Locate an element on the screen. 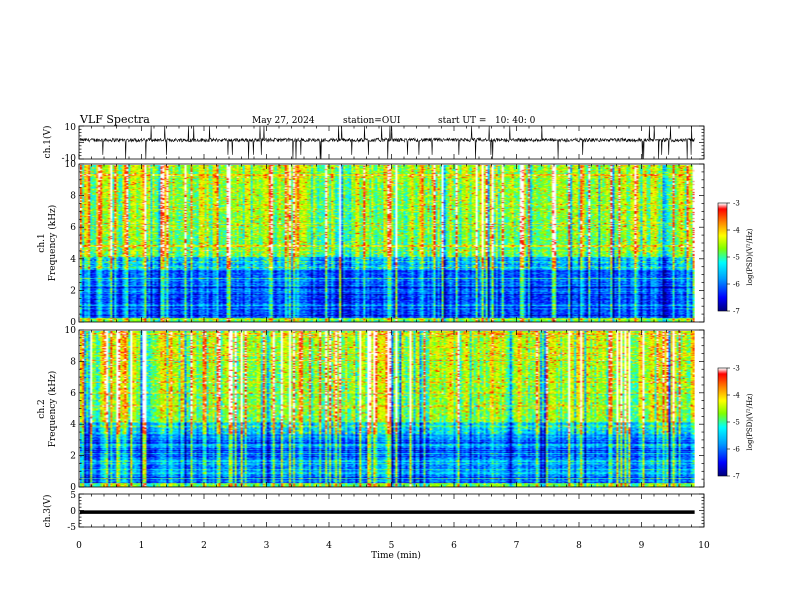  header-start-time: start UT = 10: 40: 0 is located at coordinates (487, 121).